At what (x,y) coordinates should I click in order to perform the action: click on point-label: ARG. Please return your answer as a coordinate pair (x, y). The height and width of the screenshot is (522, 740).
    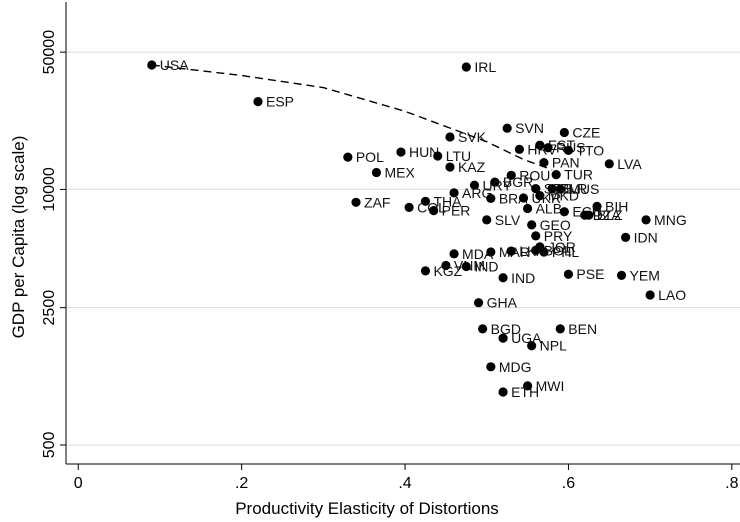
    Looking at the image, I should click on (477, 193).